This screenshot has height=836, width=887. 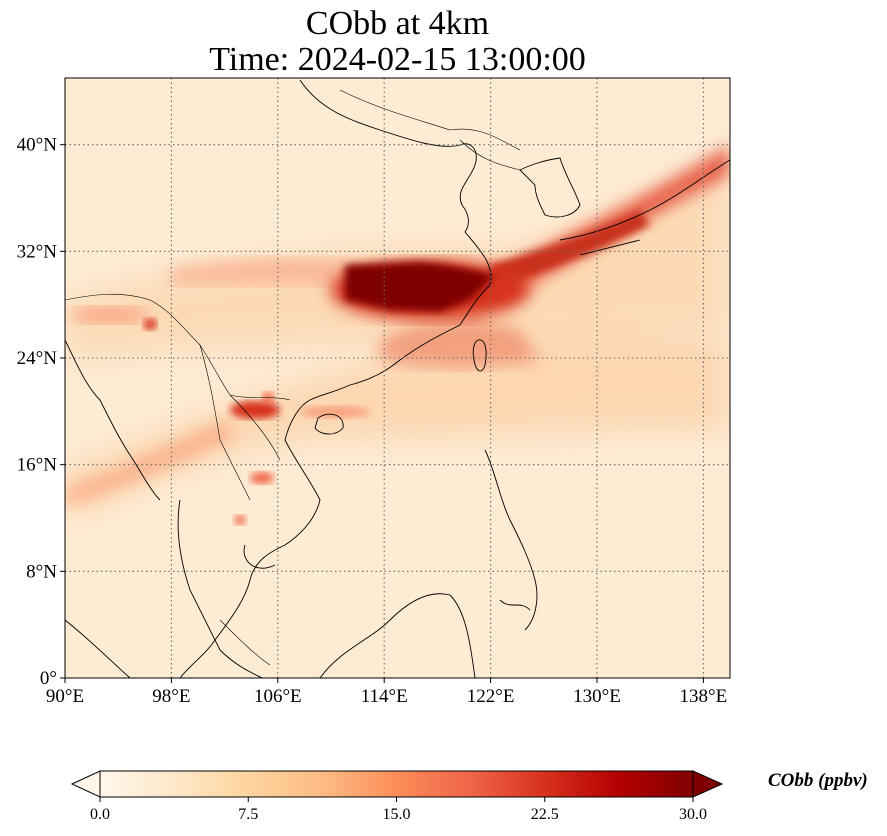 What do you see at coordinates (278, 696) in the screenshot?
I see `x-tick-label: 106°E` at bounding box center [278, 696].